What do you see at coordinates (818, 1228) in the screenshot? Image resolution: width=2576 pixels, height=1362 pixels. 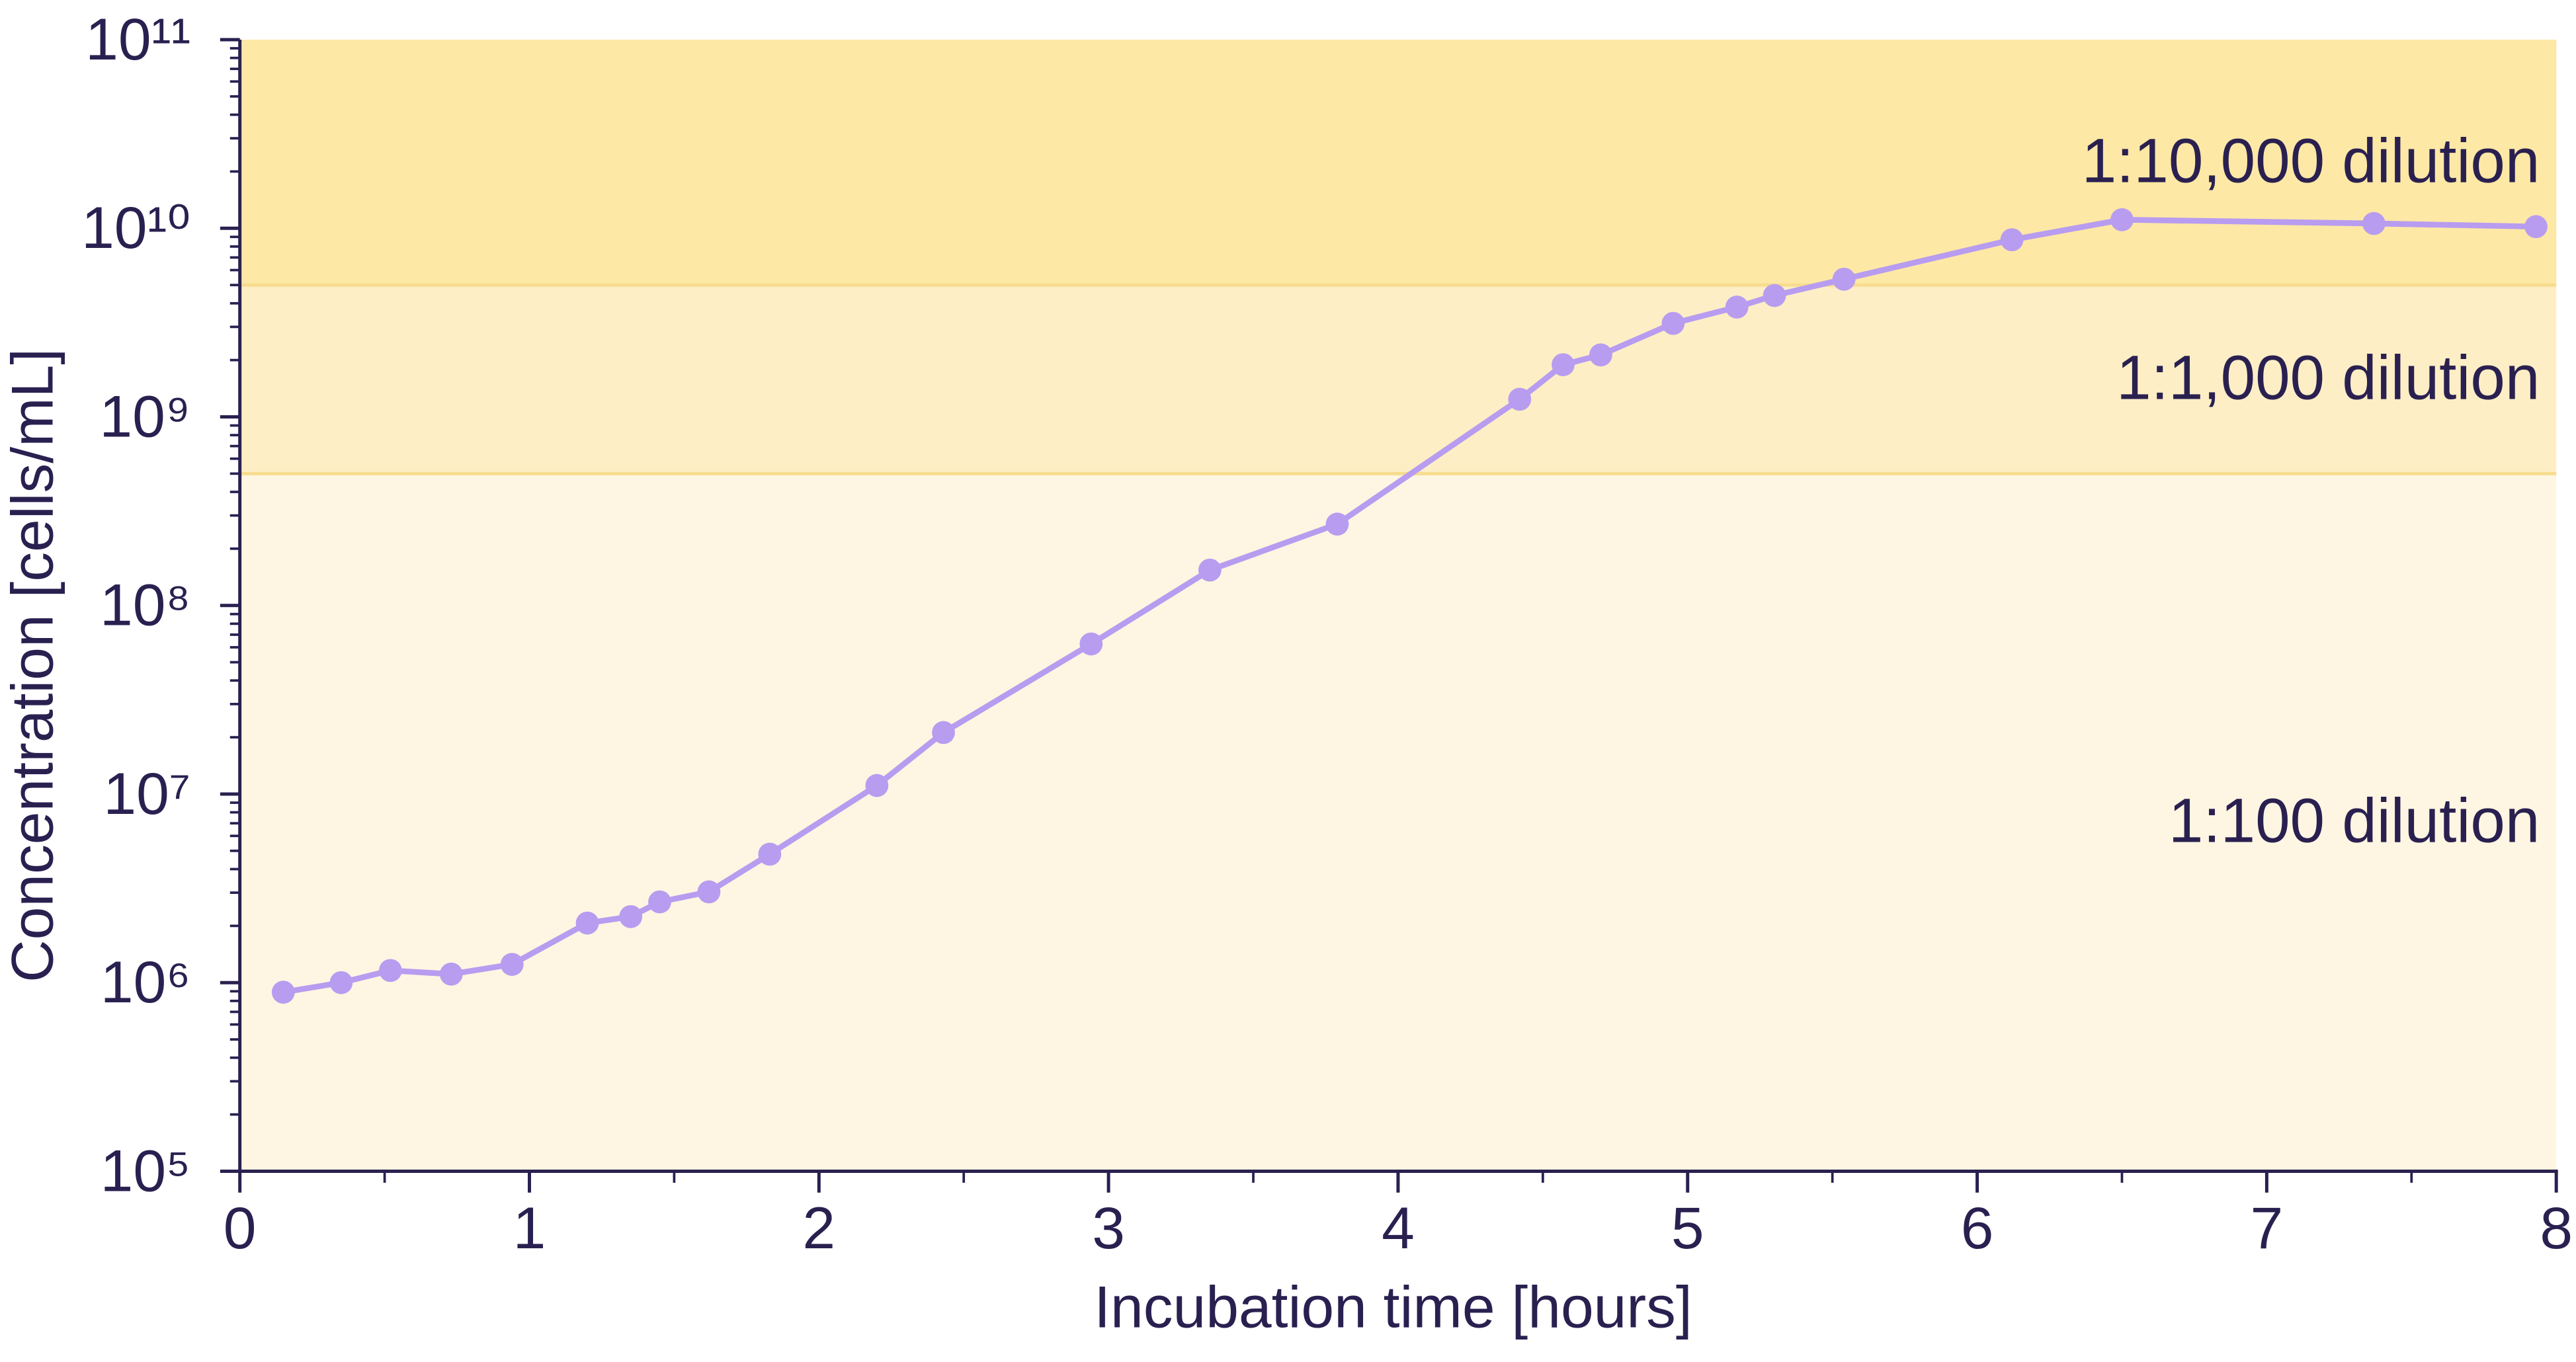 I see `x-tick-label: 2` at bounding box center [818, 1228].